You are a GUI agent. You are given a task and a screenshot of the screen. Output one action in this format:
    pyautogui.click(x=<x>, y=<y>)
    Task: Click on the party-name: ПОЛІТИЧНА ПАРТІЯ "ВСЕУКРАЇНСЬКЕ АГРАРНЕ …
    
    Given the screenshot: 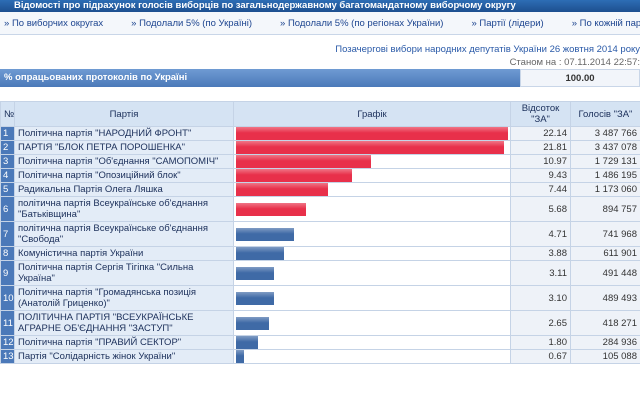 What is the action you would take?
    pyautogui.click(x=124, y=323)
    